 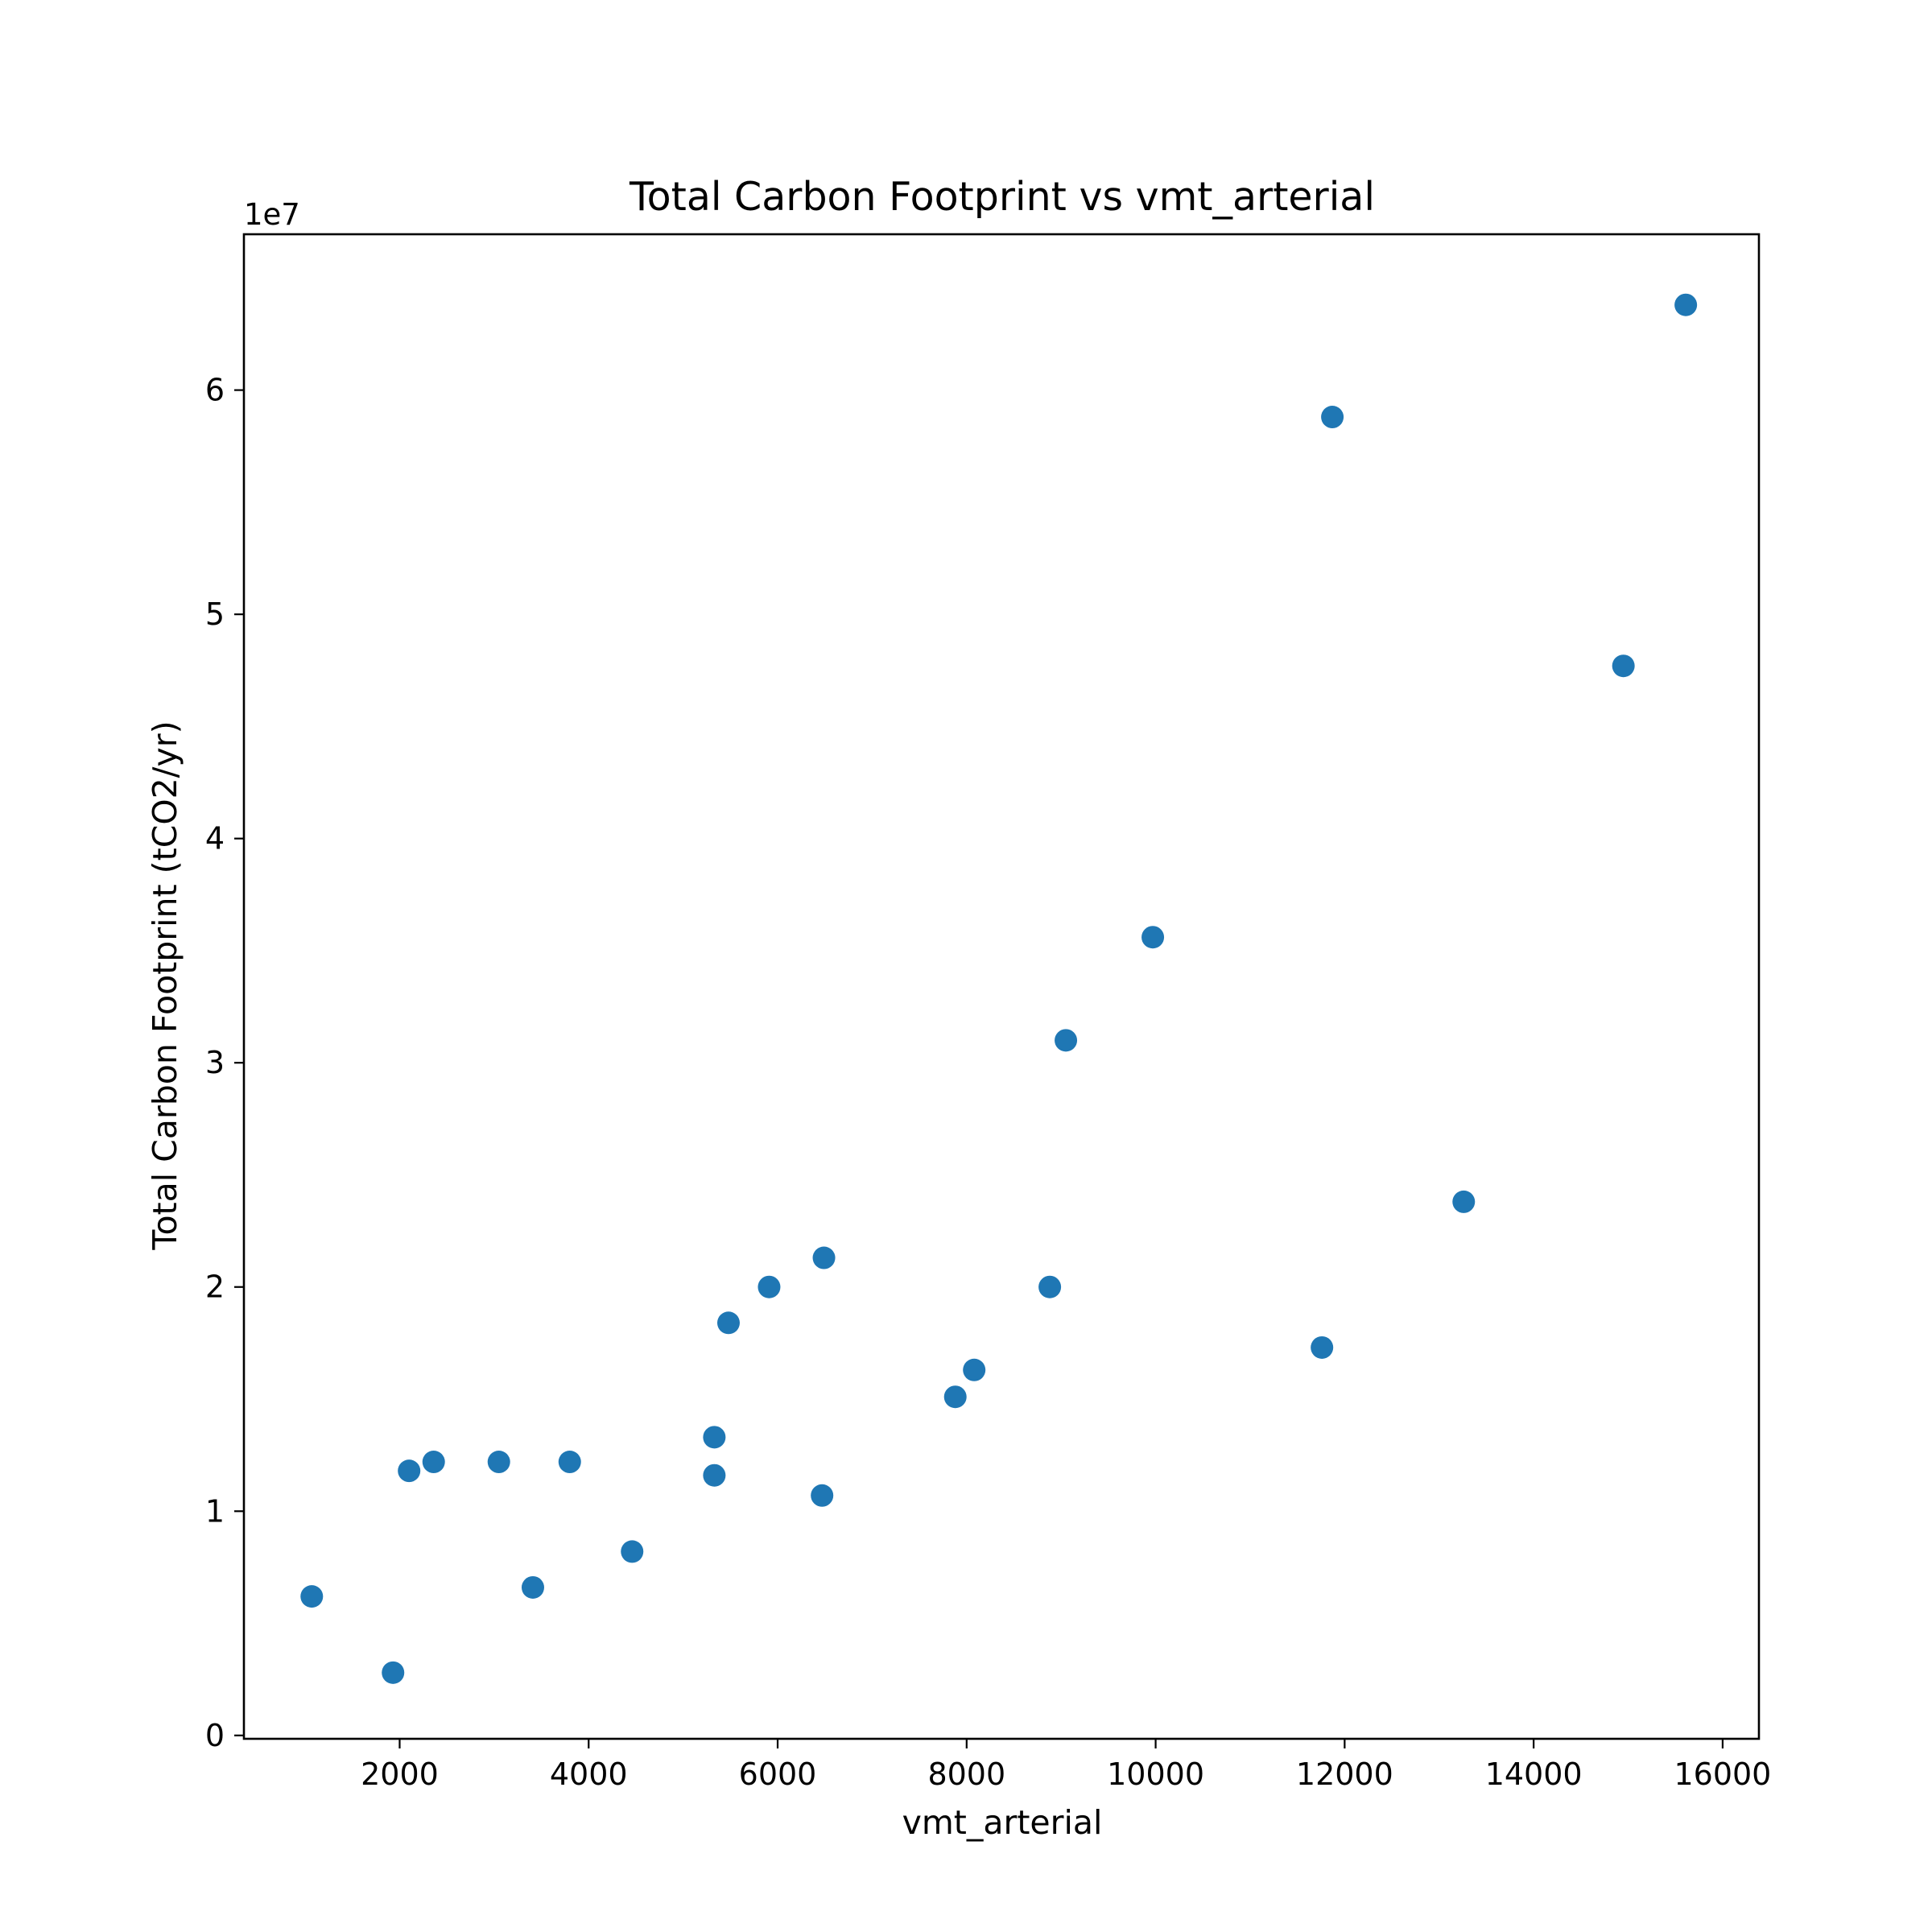 I want to click on y-tick-label: 6, so click(x=215, y=390).